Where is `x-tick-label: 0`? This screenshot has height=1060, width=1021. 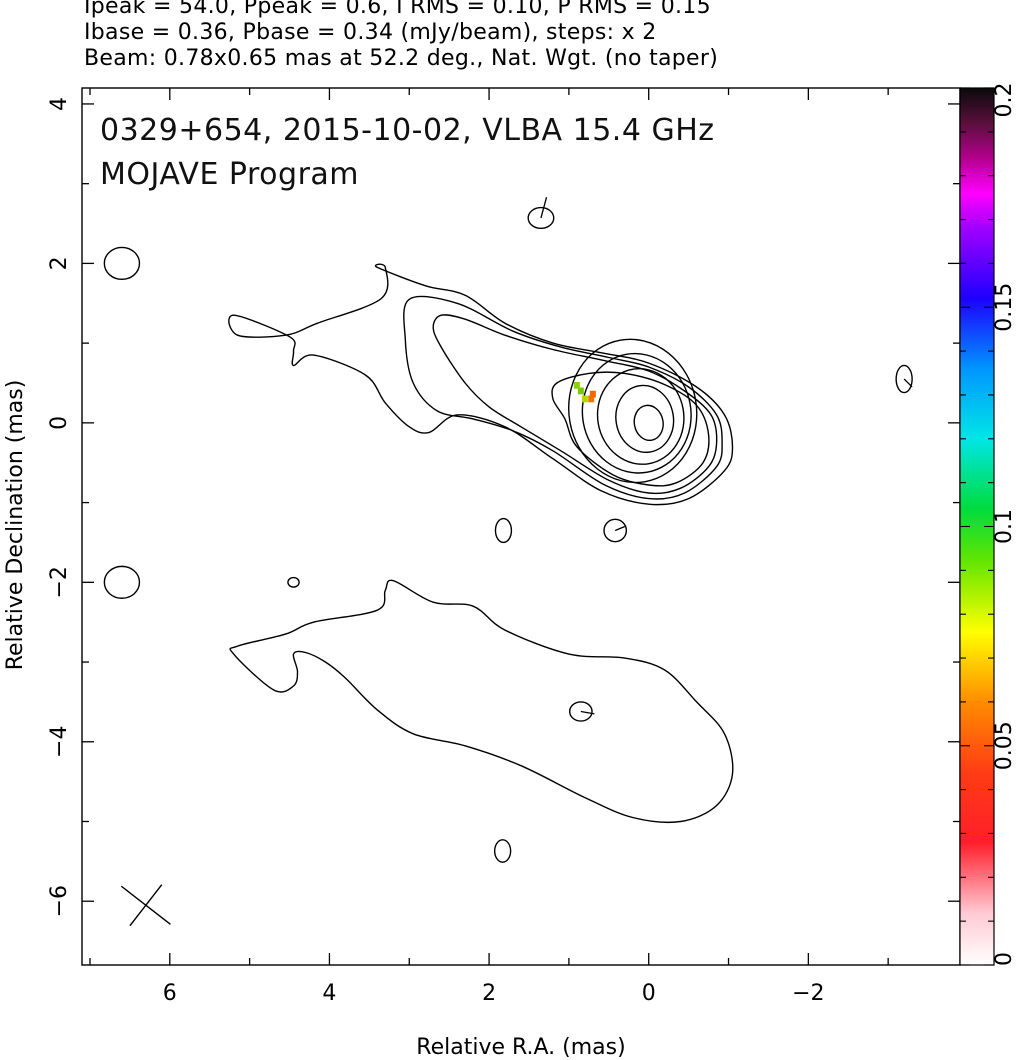
x-tick-label: 0 is located at coordinates (649, 993).